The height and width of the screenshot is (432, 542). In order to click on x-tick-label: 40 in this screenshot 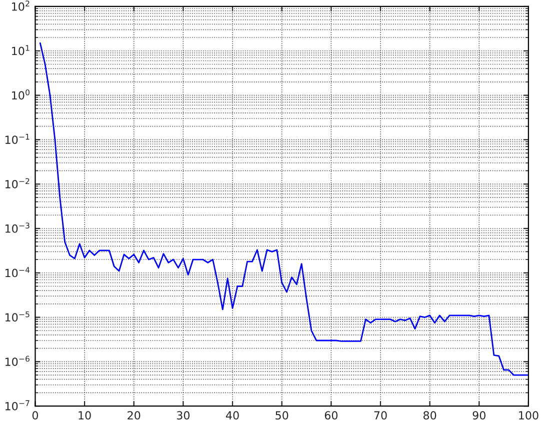, I will do `click(232, 415)`.